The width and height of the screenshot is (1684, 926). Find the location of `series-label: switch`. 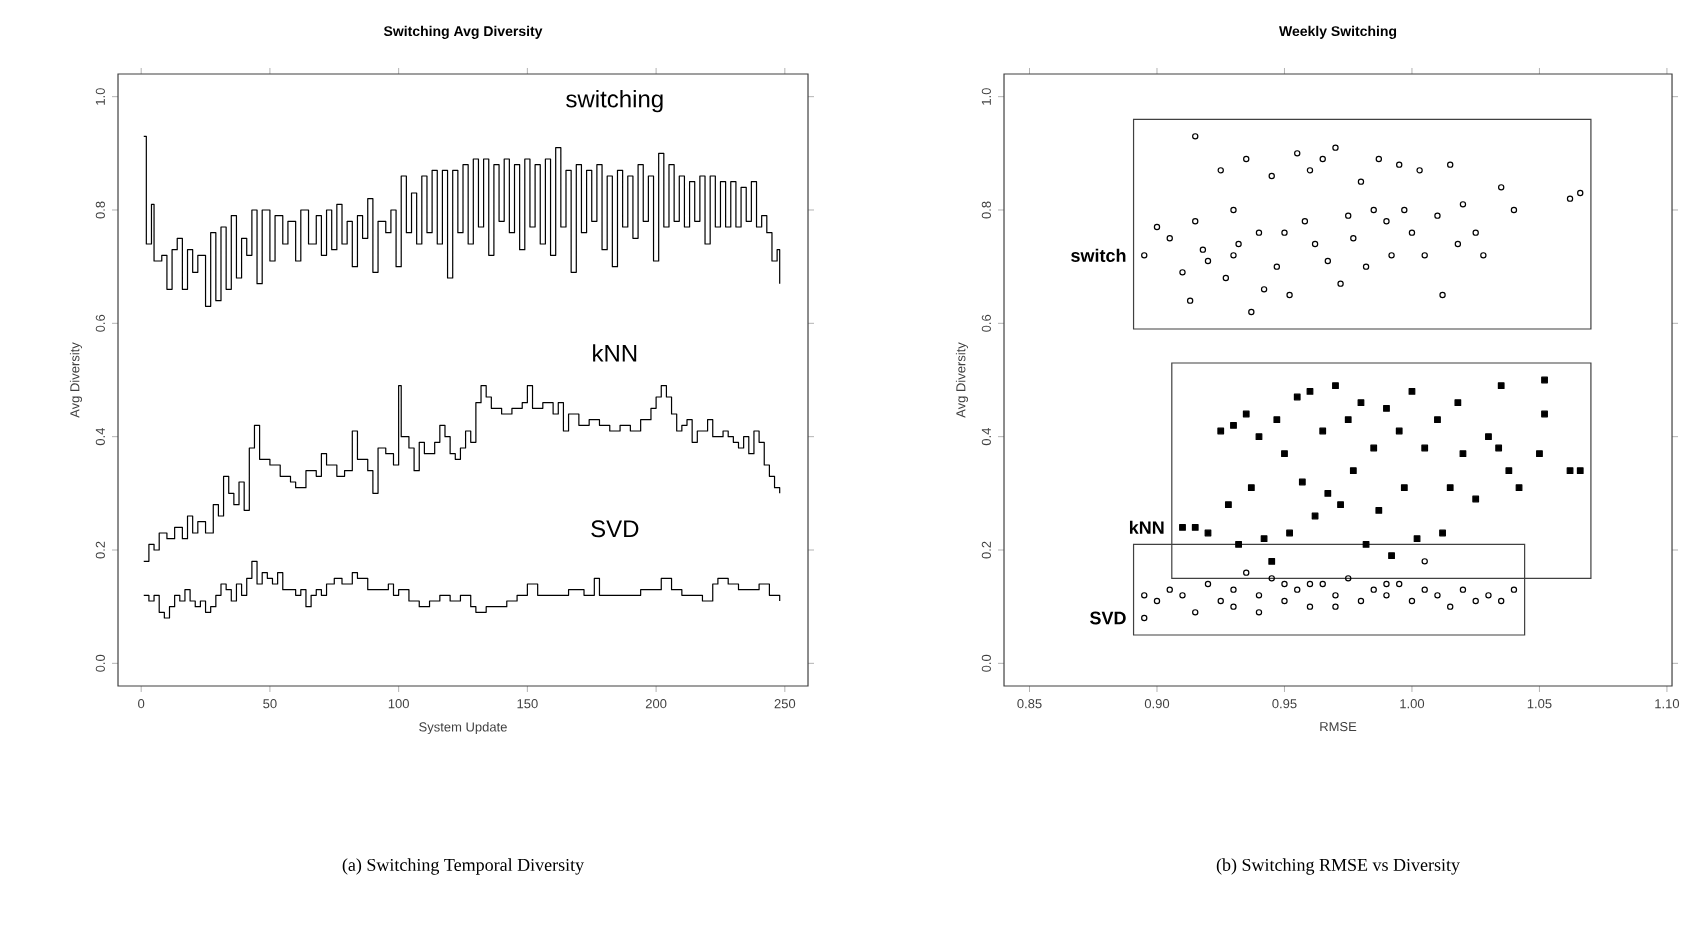

series-label: switch is located at coordinates (1098, 255).